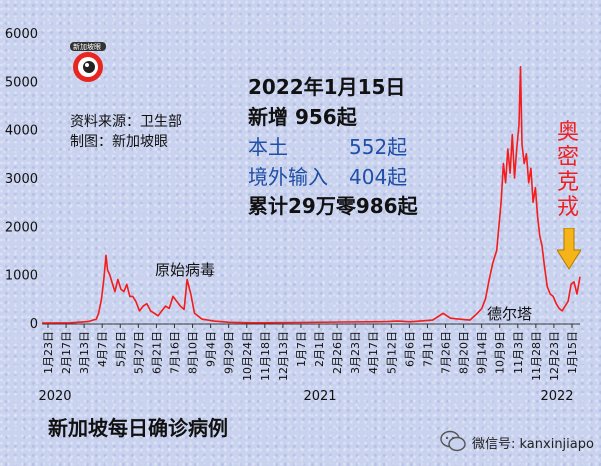  I want to click on x-tick-label: 2月1日, so click(319, 349).